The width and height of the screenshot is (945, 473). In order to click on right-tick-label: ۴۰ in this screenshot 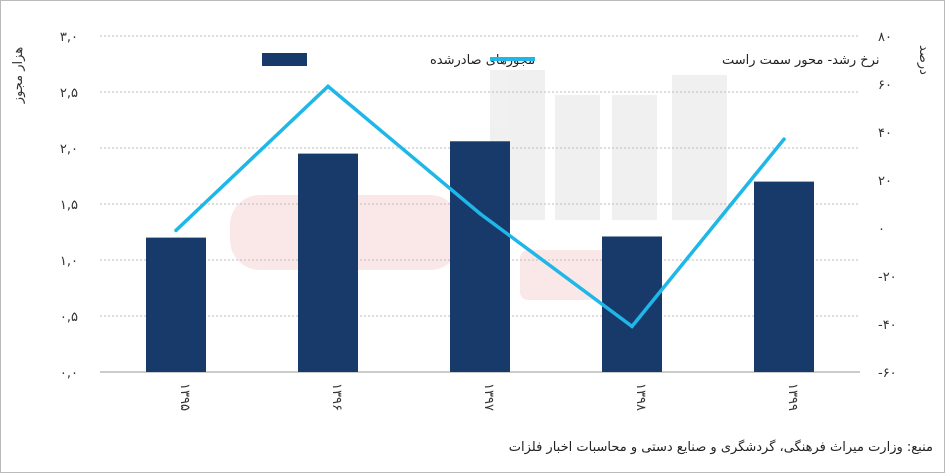, I will do `click(885, 133)`.